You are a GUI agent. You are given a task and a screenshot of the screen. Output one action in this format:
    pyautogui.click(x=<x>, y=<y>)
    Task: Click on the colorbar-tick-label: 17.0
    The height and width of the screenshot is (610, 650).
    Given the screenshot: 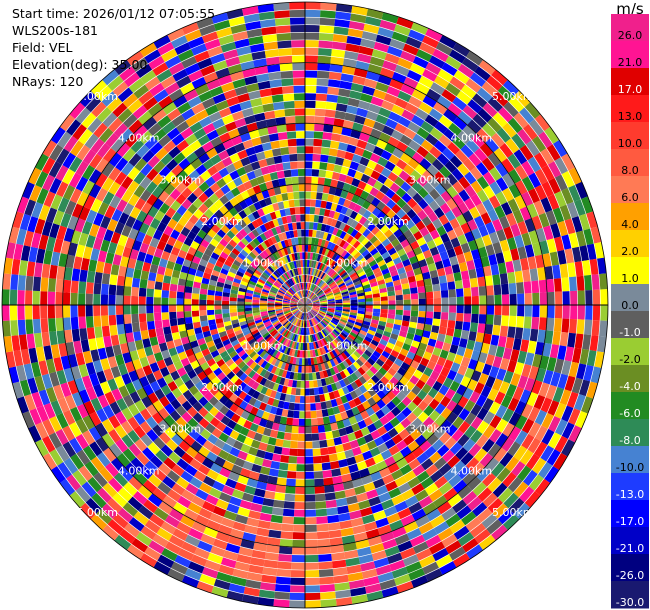 What is the action you would take?
    pyautogui.click(x=630, y=89)
    